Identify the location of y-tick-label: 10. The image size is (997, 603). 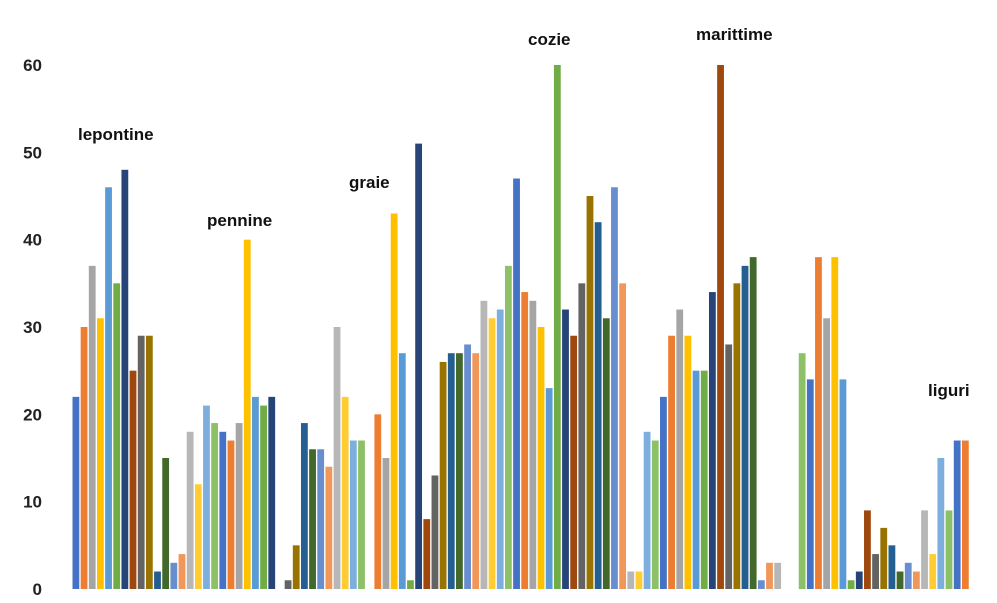
(32, 502).